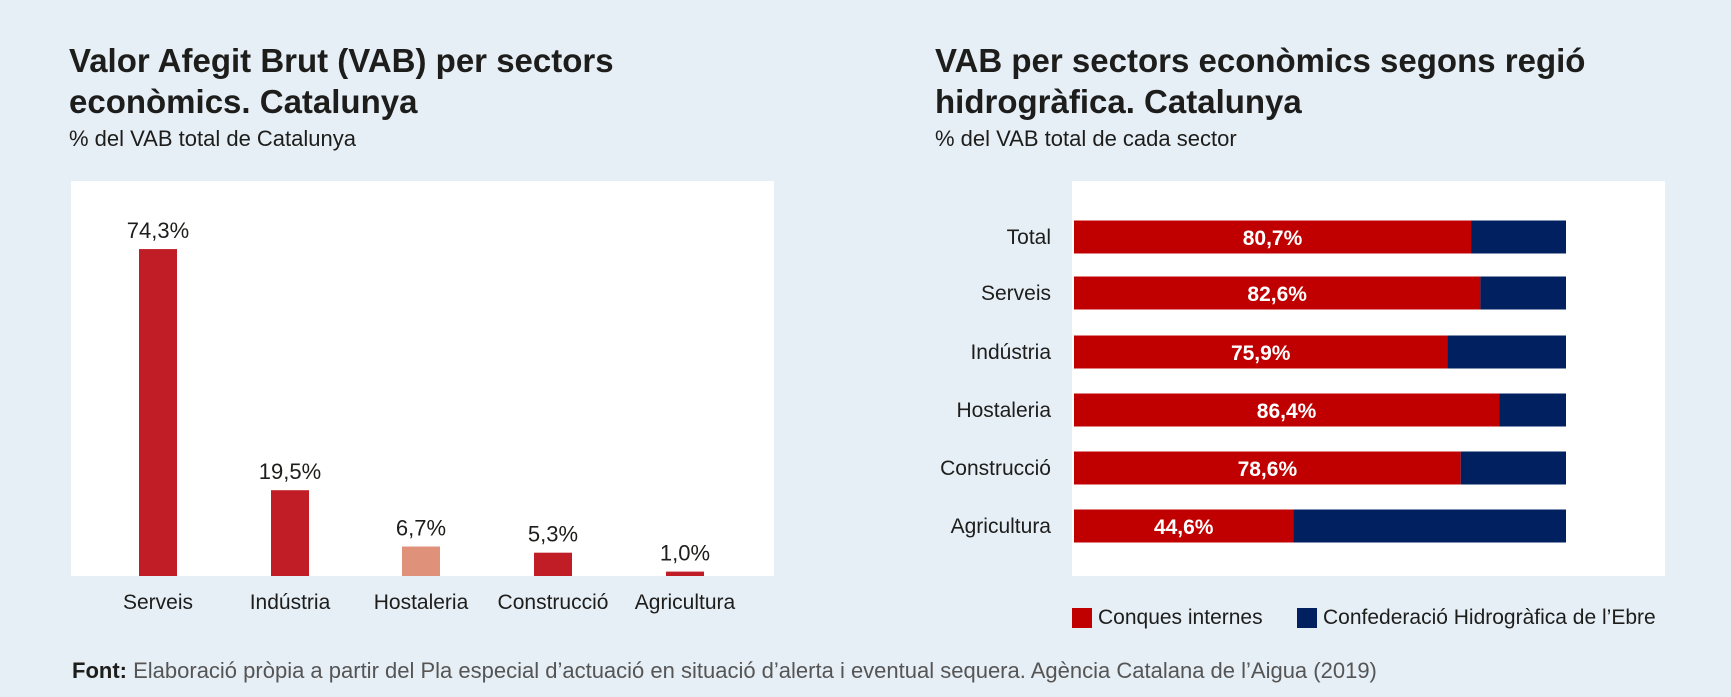 This screenshot has width=1731, height=697. I want to click on right-chart-title-line2: hidrogràfica. Catalunya, so click(1118, 101).